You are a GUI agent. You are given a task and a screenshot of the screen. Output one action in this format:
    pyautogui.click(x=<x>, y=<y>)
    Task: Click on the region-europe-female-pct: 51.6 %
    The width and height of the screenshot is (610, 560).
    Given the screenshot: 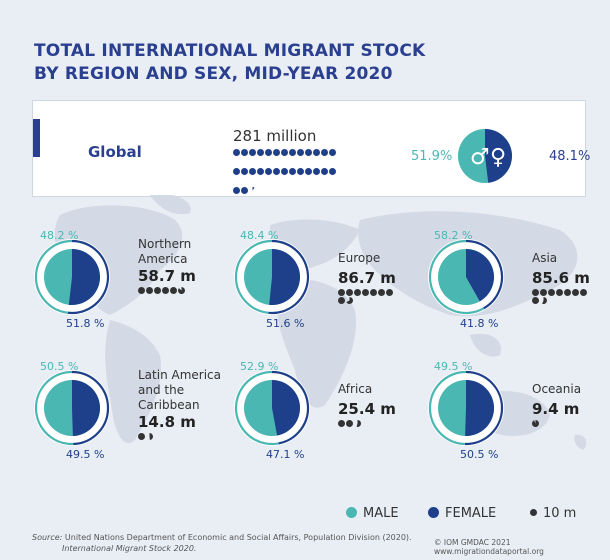 What is the action you would take?
    pyautogui.click(x=285, y=323)
    